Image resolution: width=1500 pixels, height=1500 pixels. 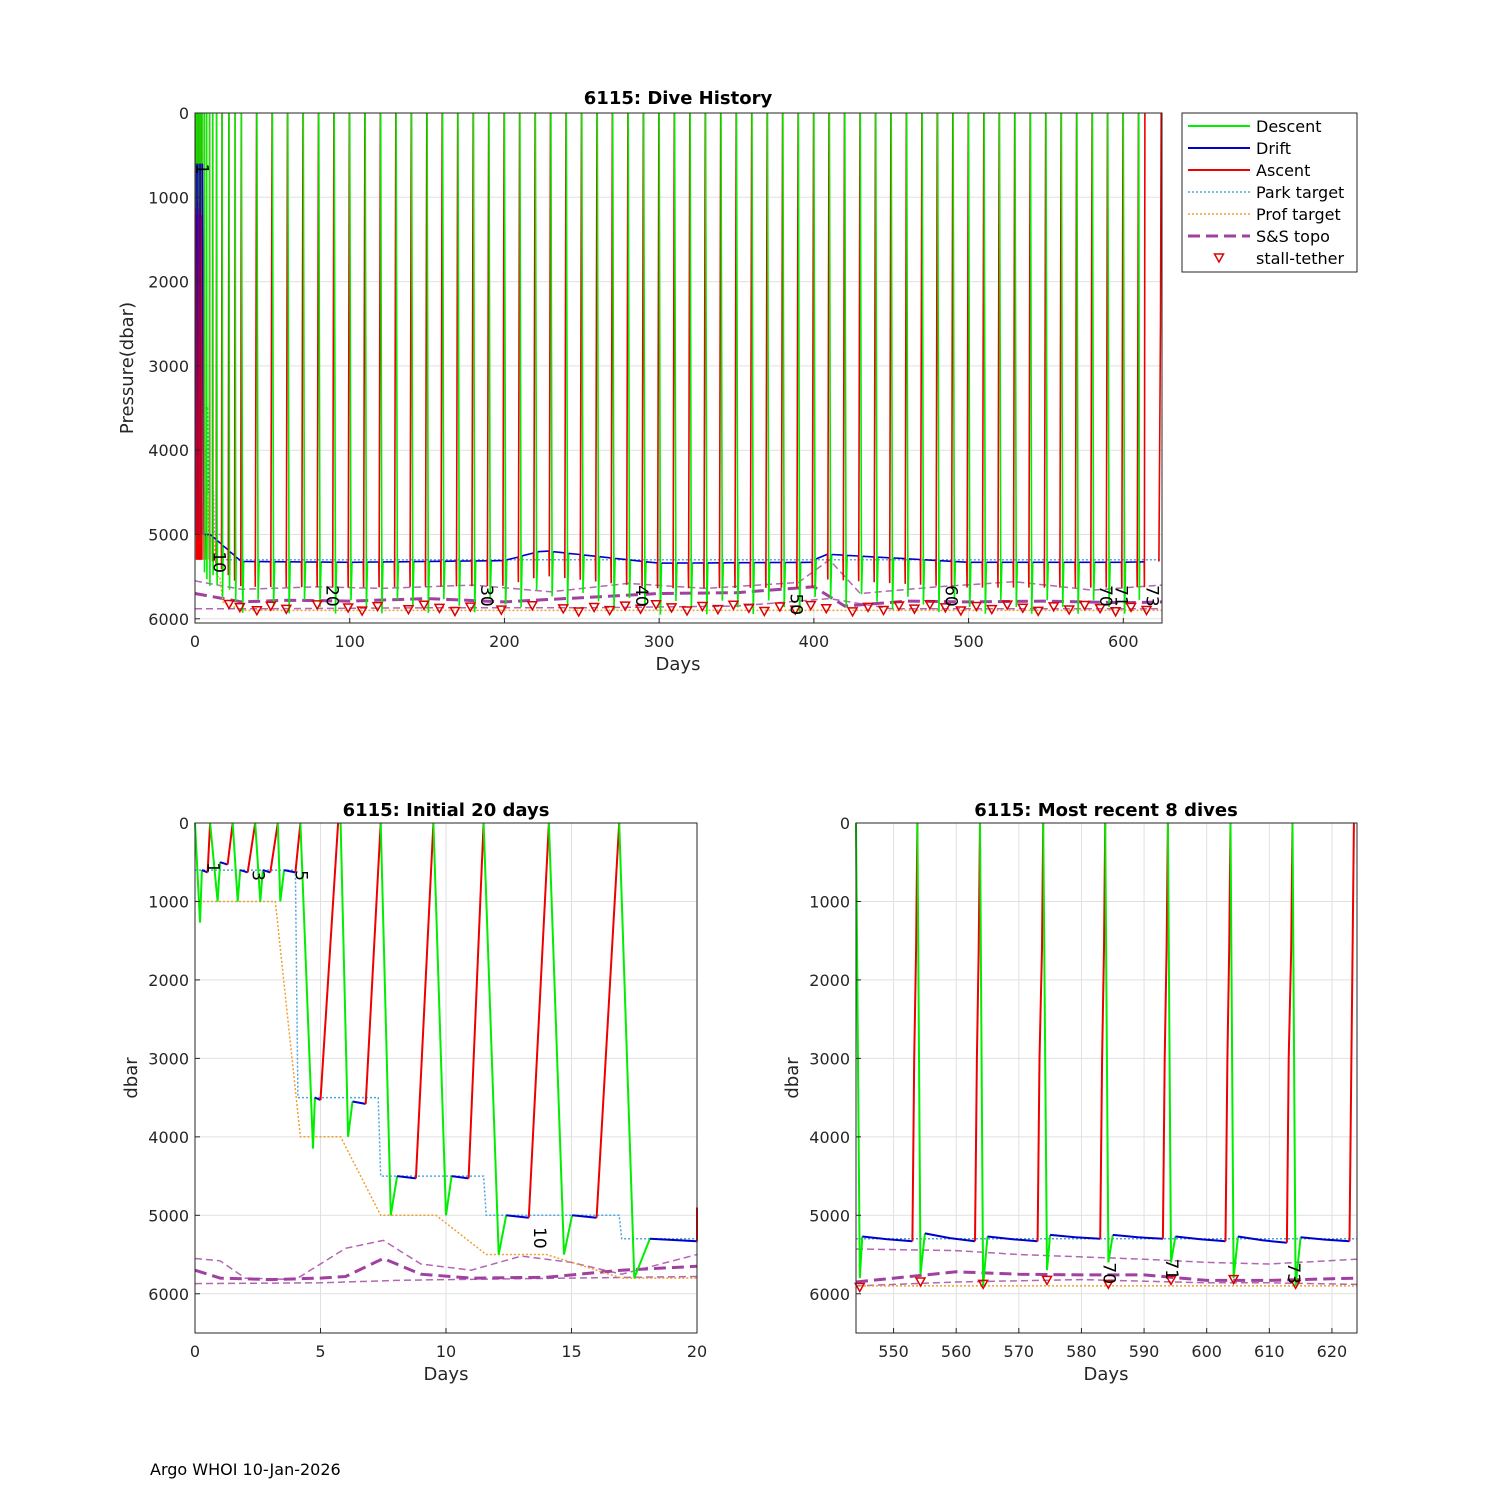 What do you see at coordinates (1019, 1351) in the screenshot?
I see `recent-x-tick-label: 570` at bounding box center [1019, 1351].